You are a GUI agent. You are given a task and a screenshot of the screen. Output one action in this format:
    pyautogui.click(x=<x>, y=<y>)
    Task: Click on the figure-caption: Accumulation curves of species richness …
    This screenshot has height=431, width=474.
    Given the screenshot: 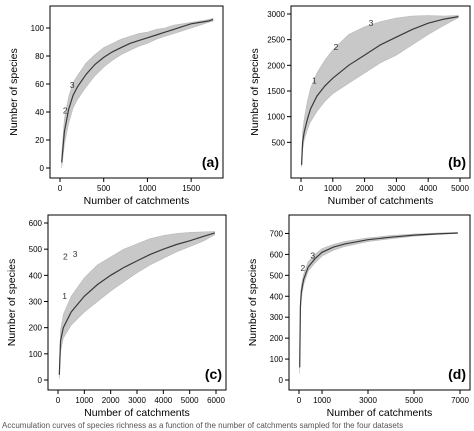 What is the action you would take?
    pyautogui.click(x=203, y=425)
    